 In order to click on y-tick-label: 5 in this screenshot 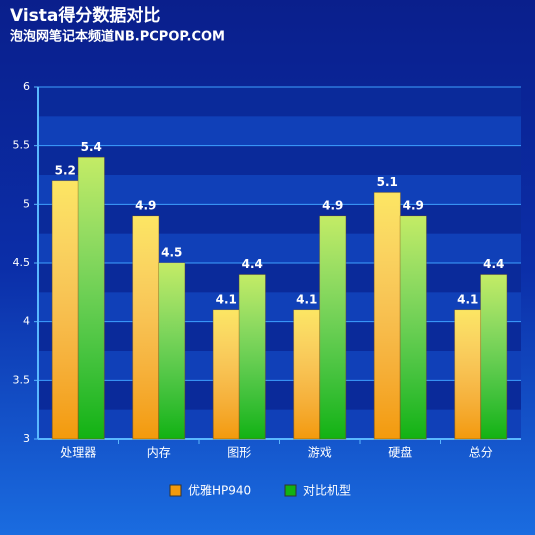, I will do `click(26, 203)`.